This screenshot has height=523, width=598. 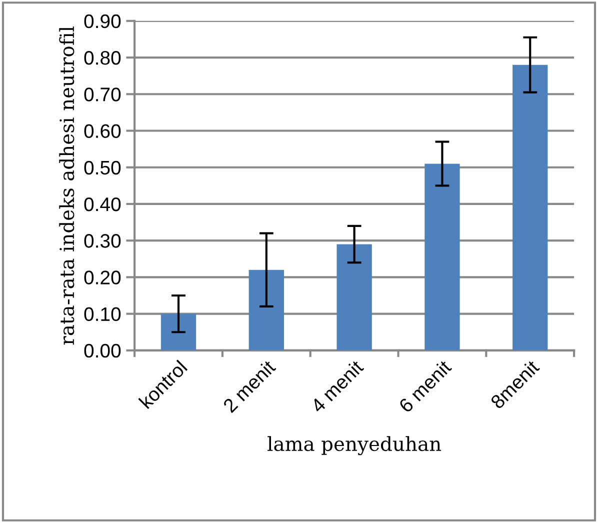 I want to click on y-tick-label: 0.50, so click(x=102, y=167).